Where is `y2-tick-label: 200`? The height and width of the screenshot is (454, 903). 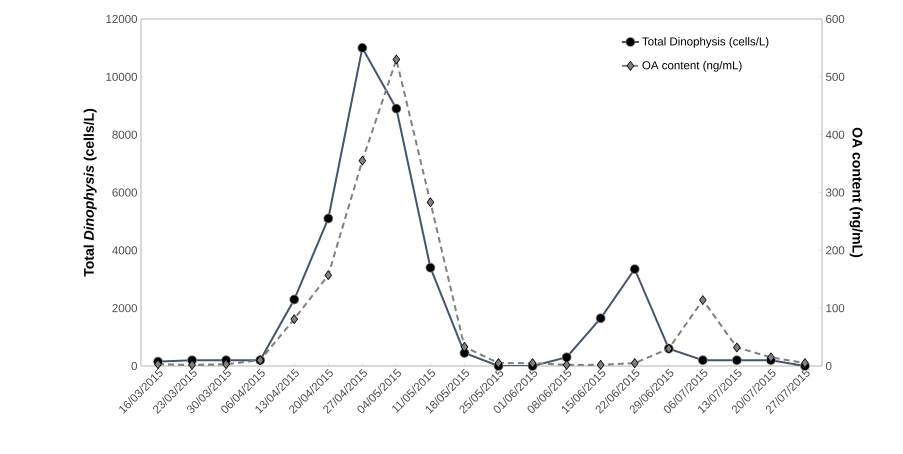 y2-tick-label: 200 is located at coordinates (835, 250).